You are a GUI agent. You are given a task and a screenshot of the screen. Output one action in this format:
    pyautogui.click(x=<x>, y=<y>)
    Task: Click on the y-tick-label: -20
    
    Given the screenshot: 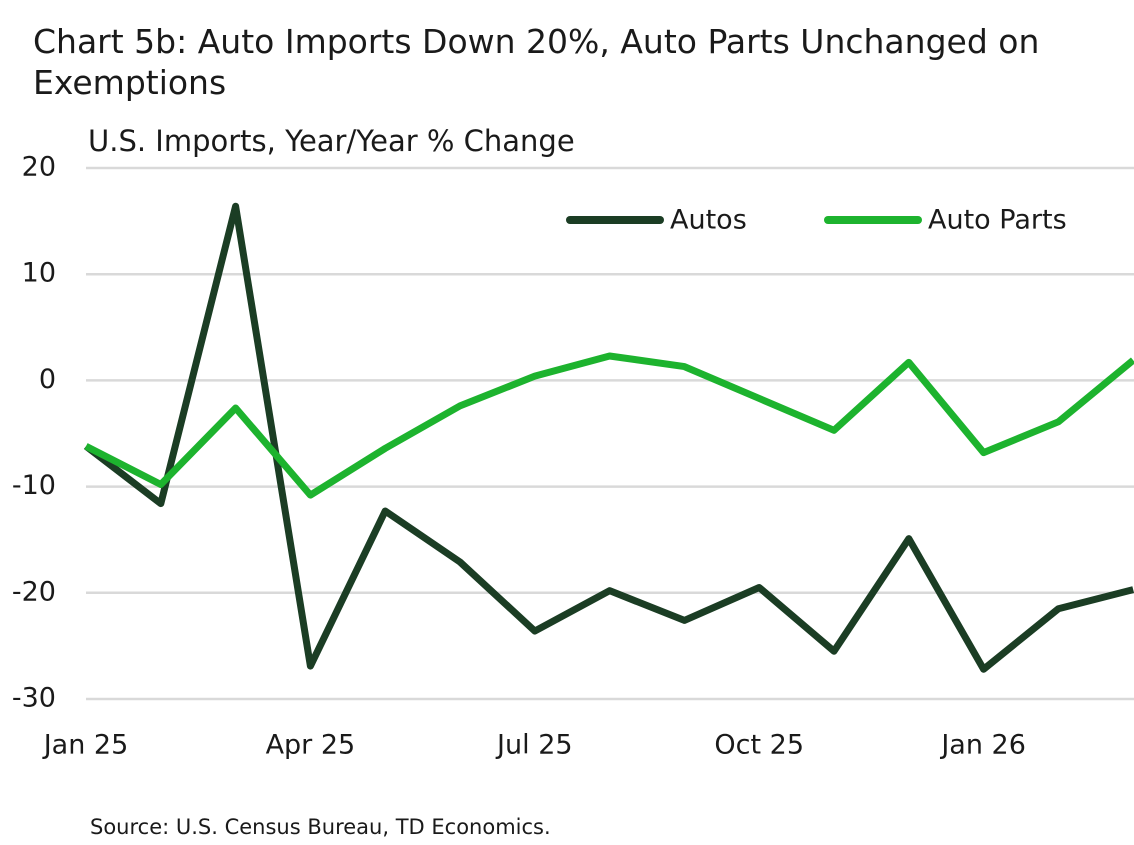 What is the action you would take?
    pyautogui.click(x=34, y=591)
    